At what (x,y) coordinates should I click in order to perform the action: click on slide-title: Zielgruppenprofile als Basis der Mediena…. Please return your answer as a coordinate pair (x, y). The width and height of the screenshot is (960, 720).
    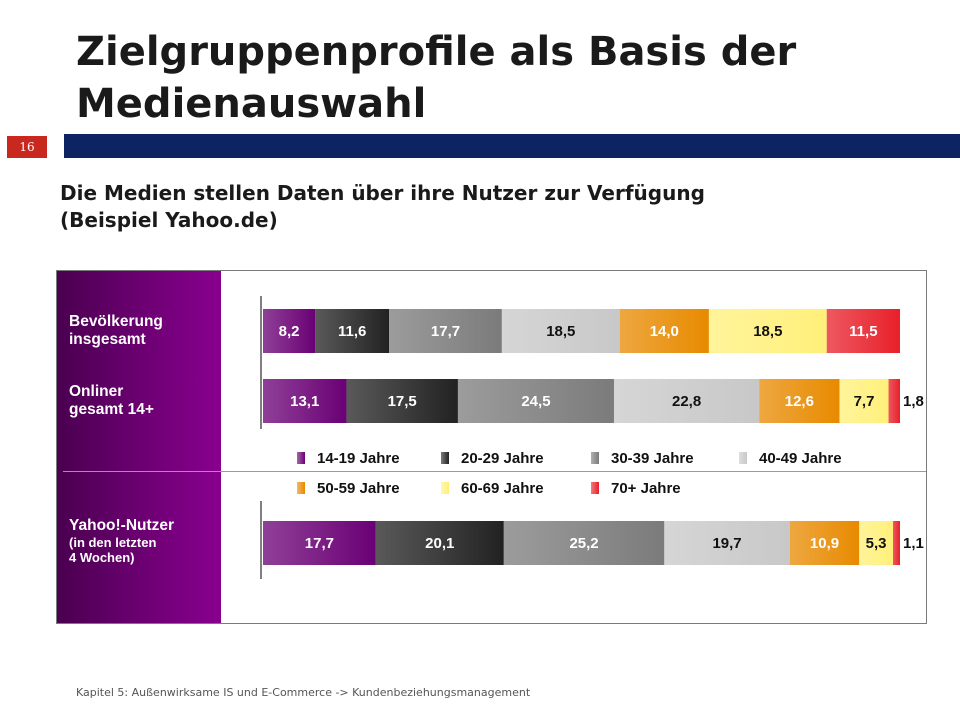
    Looking at the image, I should click on (506, 78).